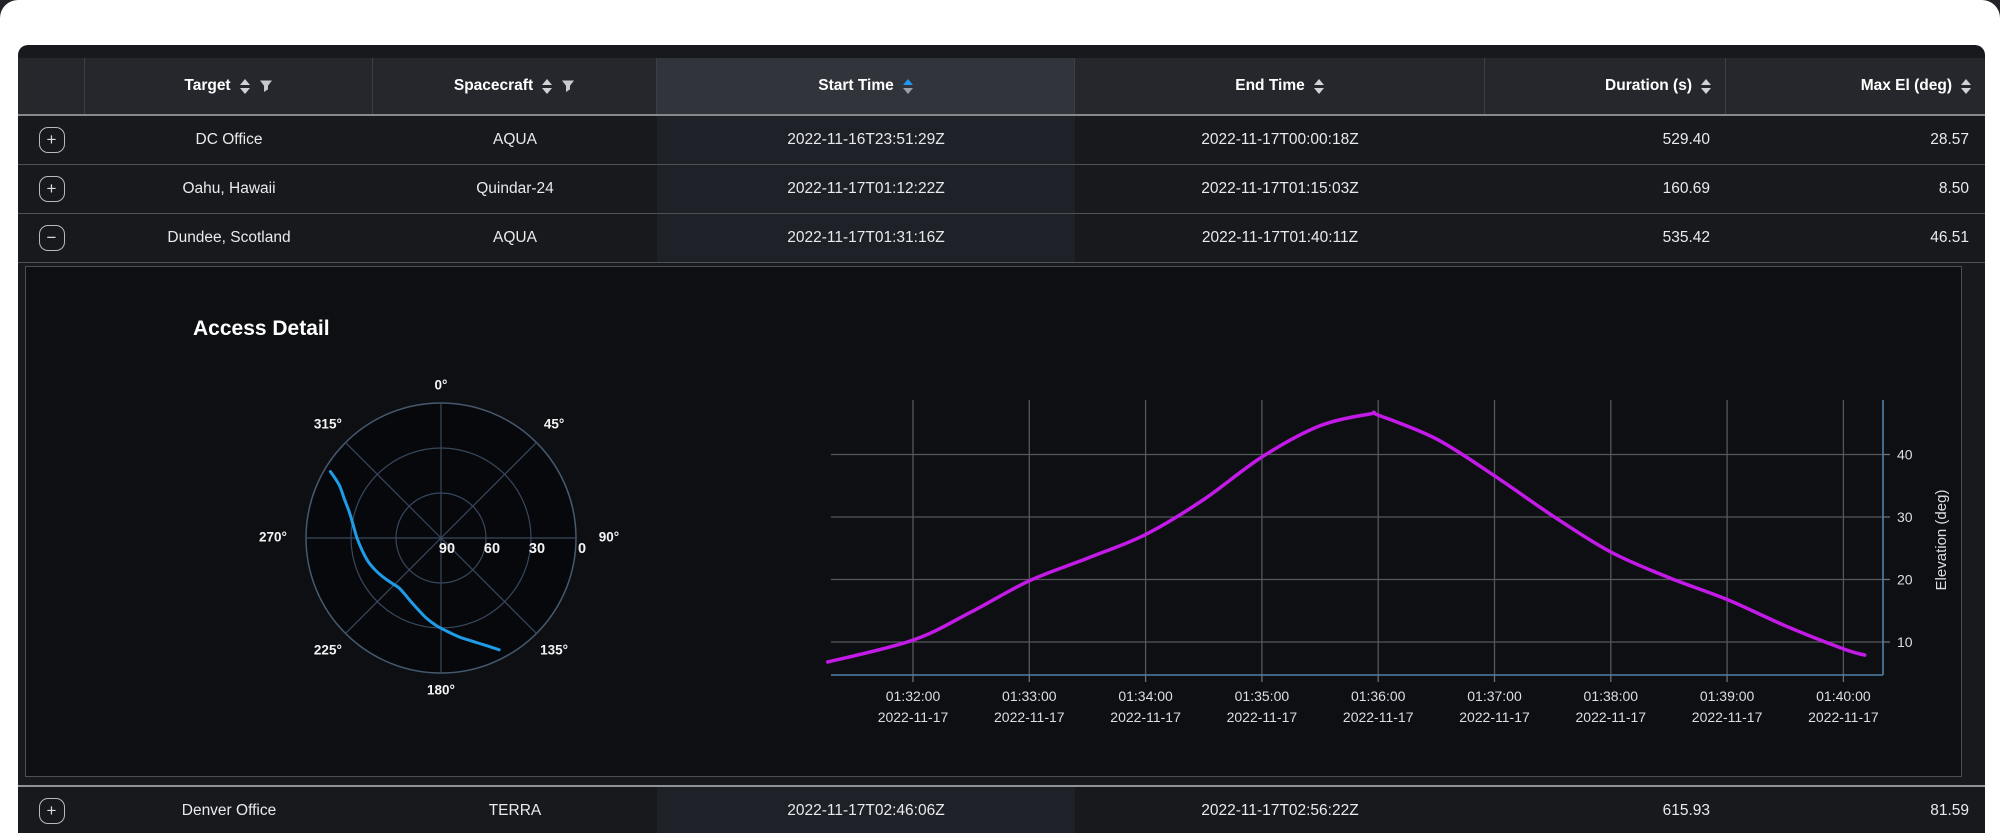 The image size is (2000, 833). I want to click on end-time-cell: 2022-11-17T01:40:11Z, so click(1280, 237).